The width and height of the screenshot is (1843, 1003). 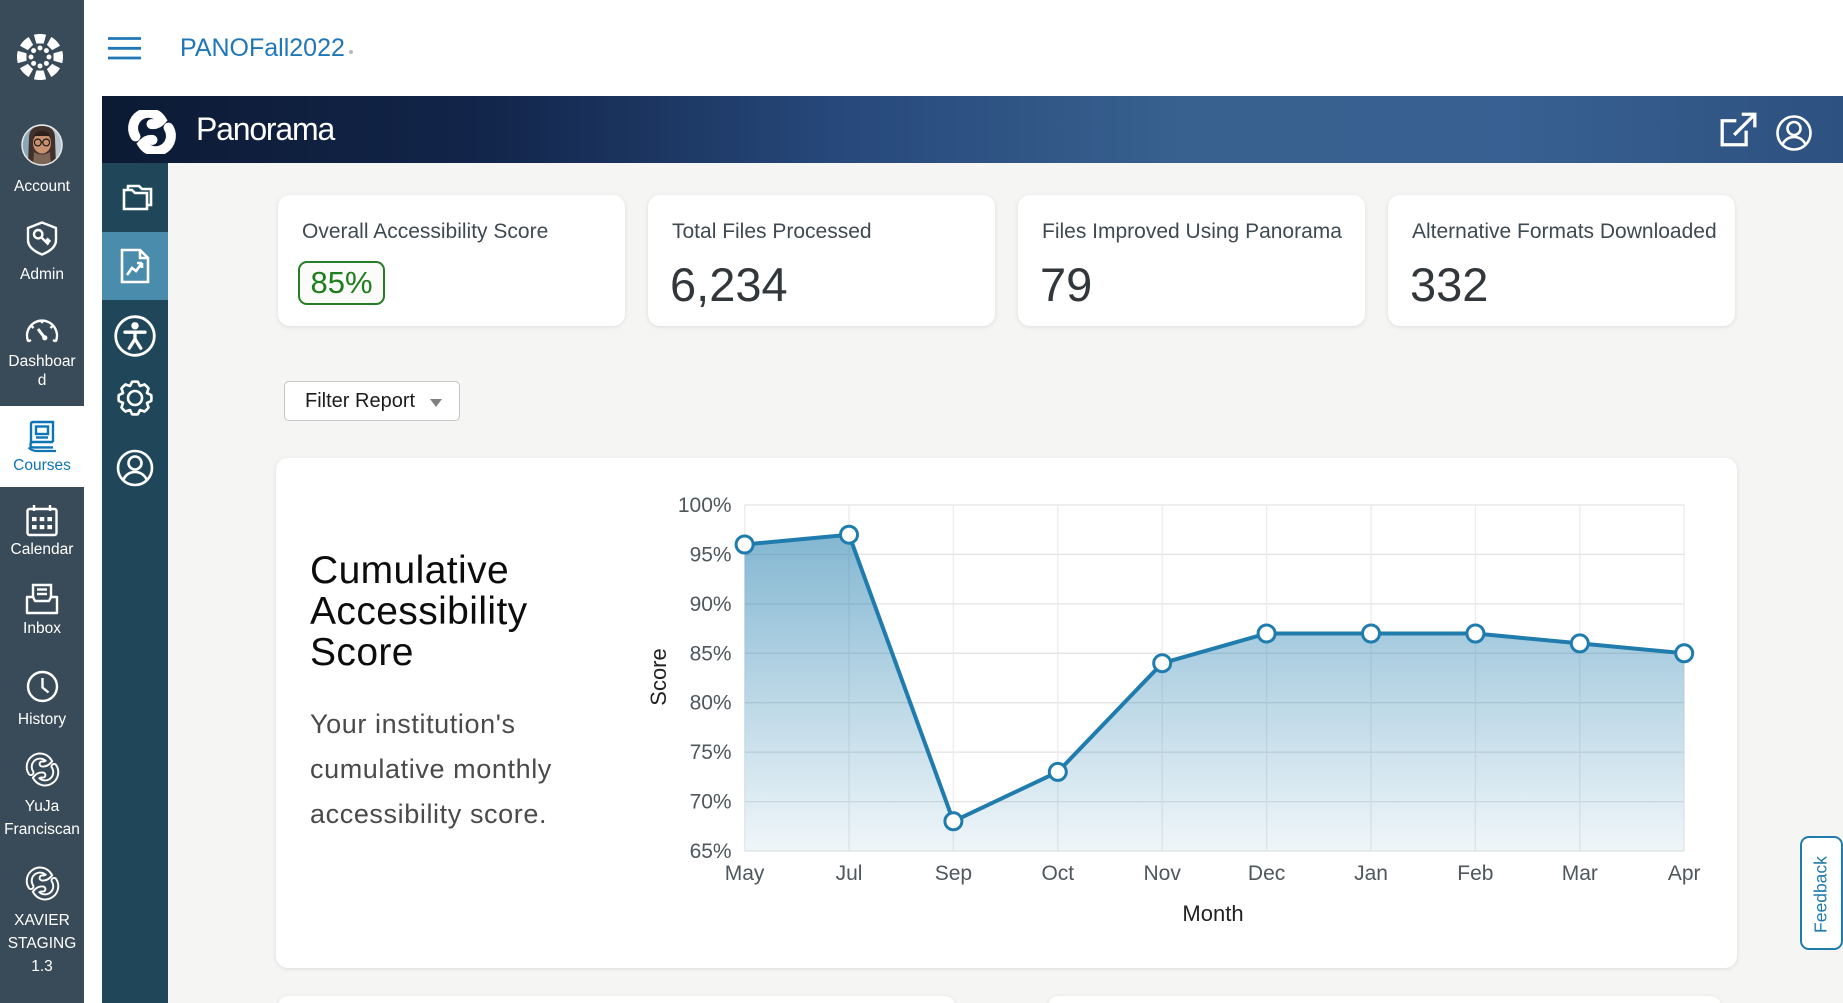 I want to click on svg-text: Jan, so click(x=1371, y=873).